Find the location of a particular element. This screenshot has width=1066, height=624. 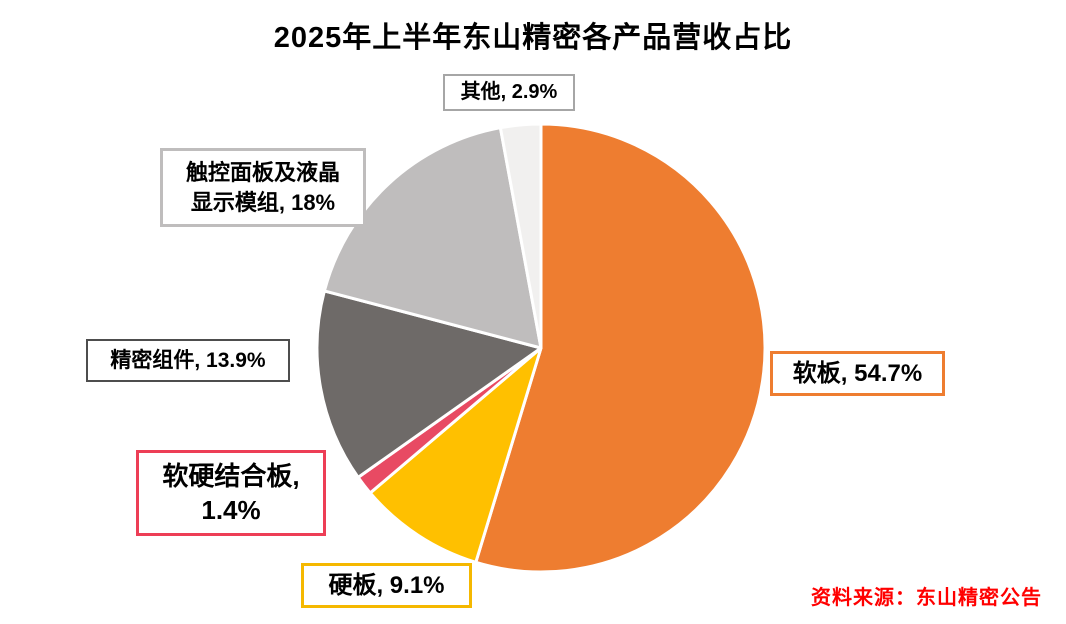

pie-slice-touch-lcd-module is located at coordinates (432, 238).